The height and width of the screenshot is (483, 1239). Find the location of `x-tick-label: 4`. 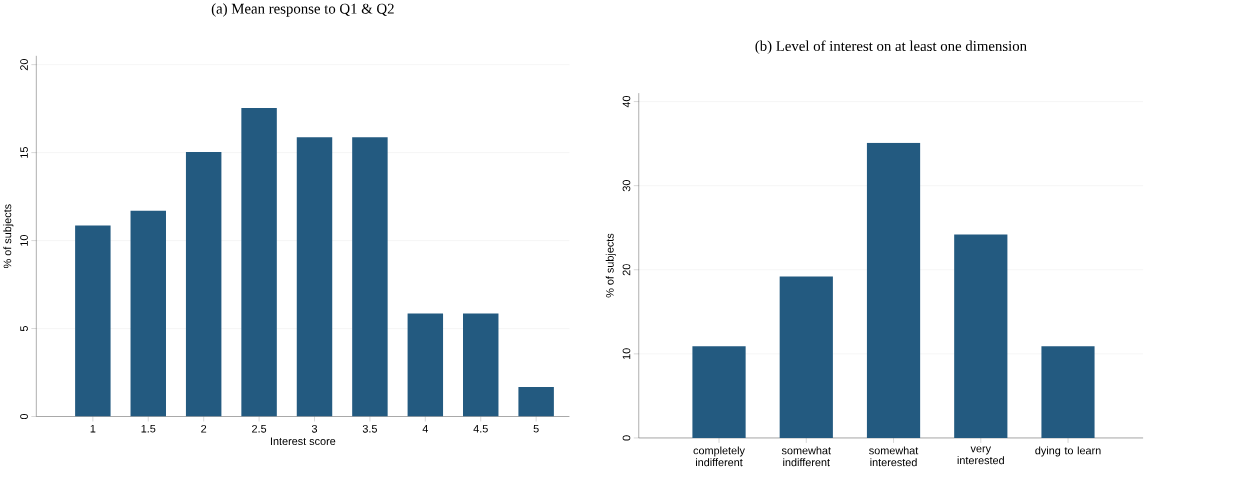

x-tick-label: 4 is located at coordinates (425, 428).